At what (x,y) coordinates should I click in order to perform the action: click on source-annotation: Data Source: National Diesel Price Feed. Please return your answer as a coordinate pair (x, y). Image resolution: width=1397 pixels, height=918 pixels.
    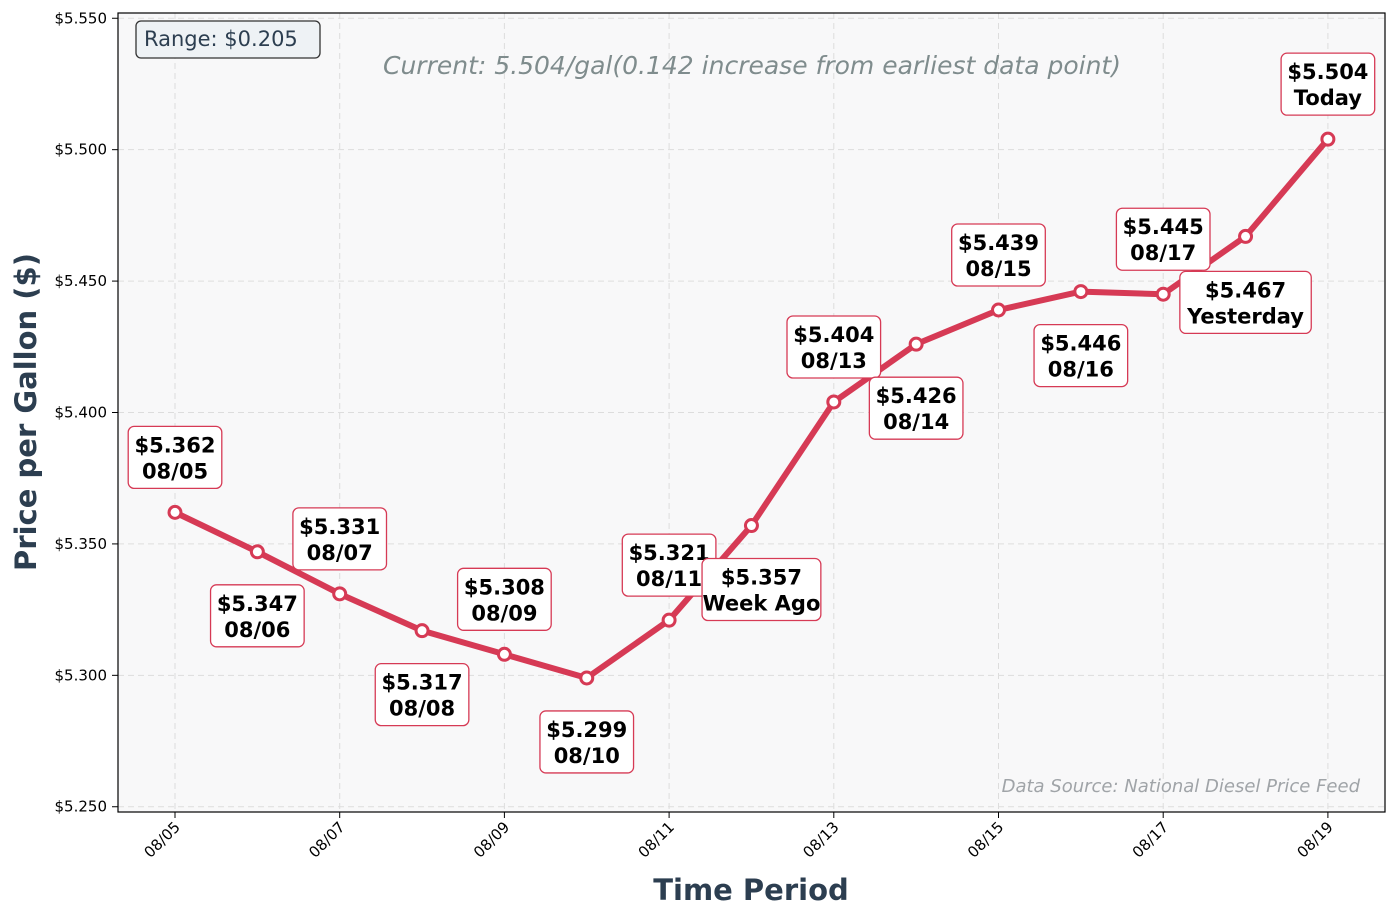
    Looking at the image, I should click on (1181, 786).